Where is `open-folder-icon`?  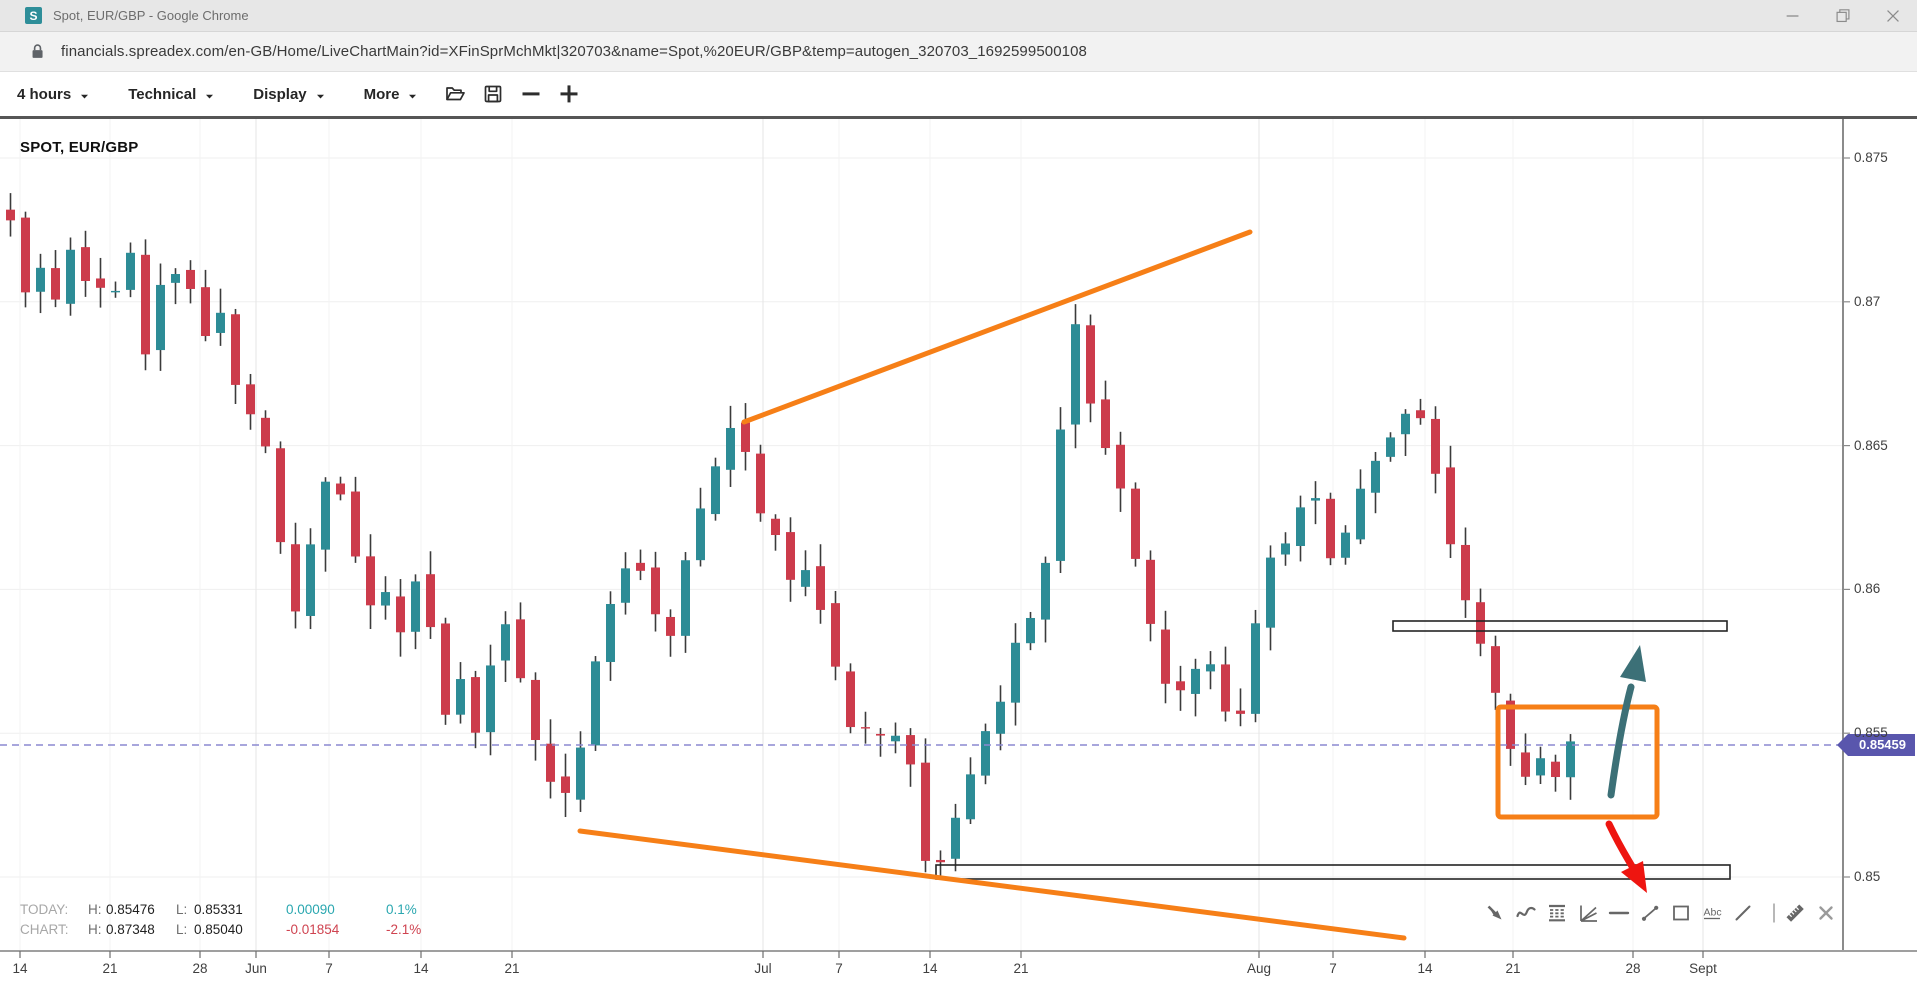
open-folder-icon is located at coordinates (455, 98).